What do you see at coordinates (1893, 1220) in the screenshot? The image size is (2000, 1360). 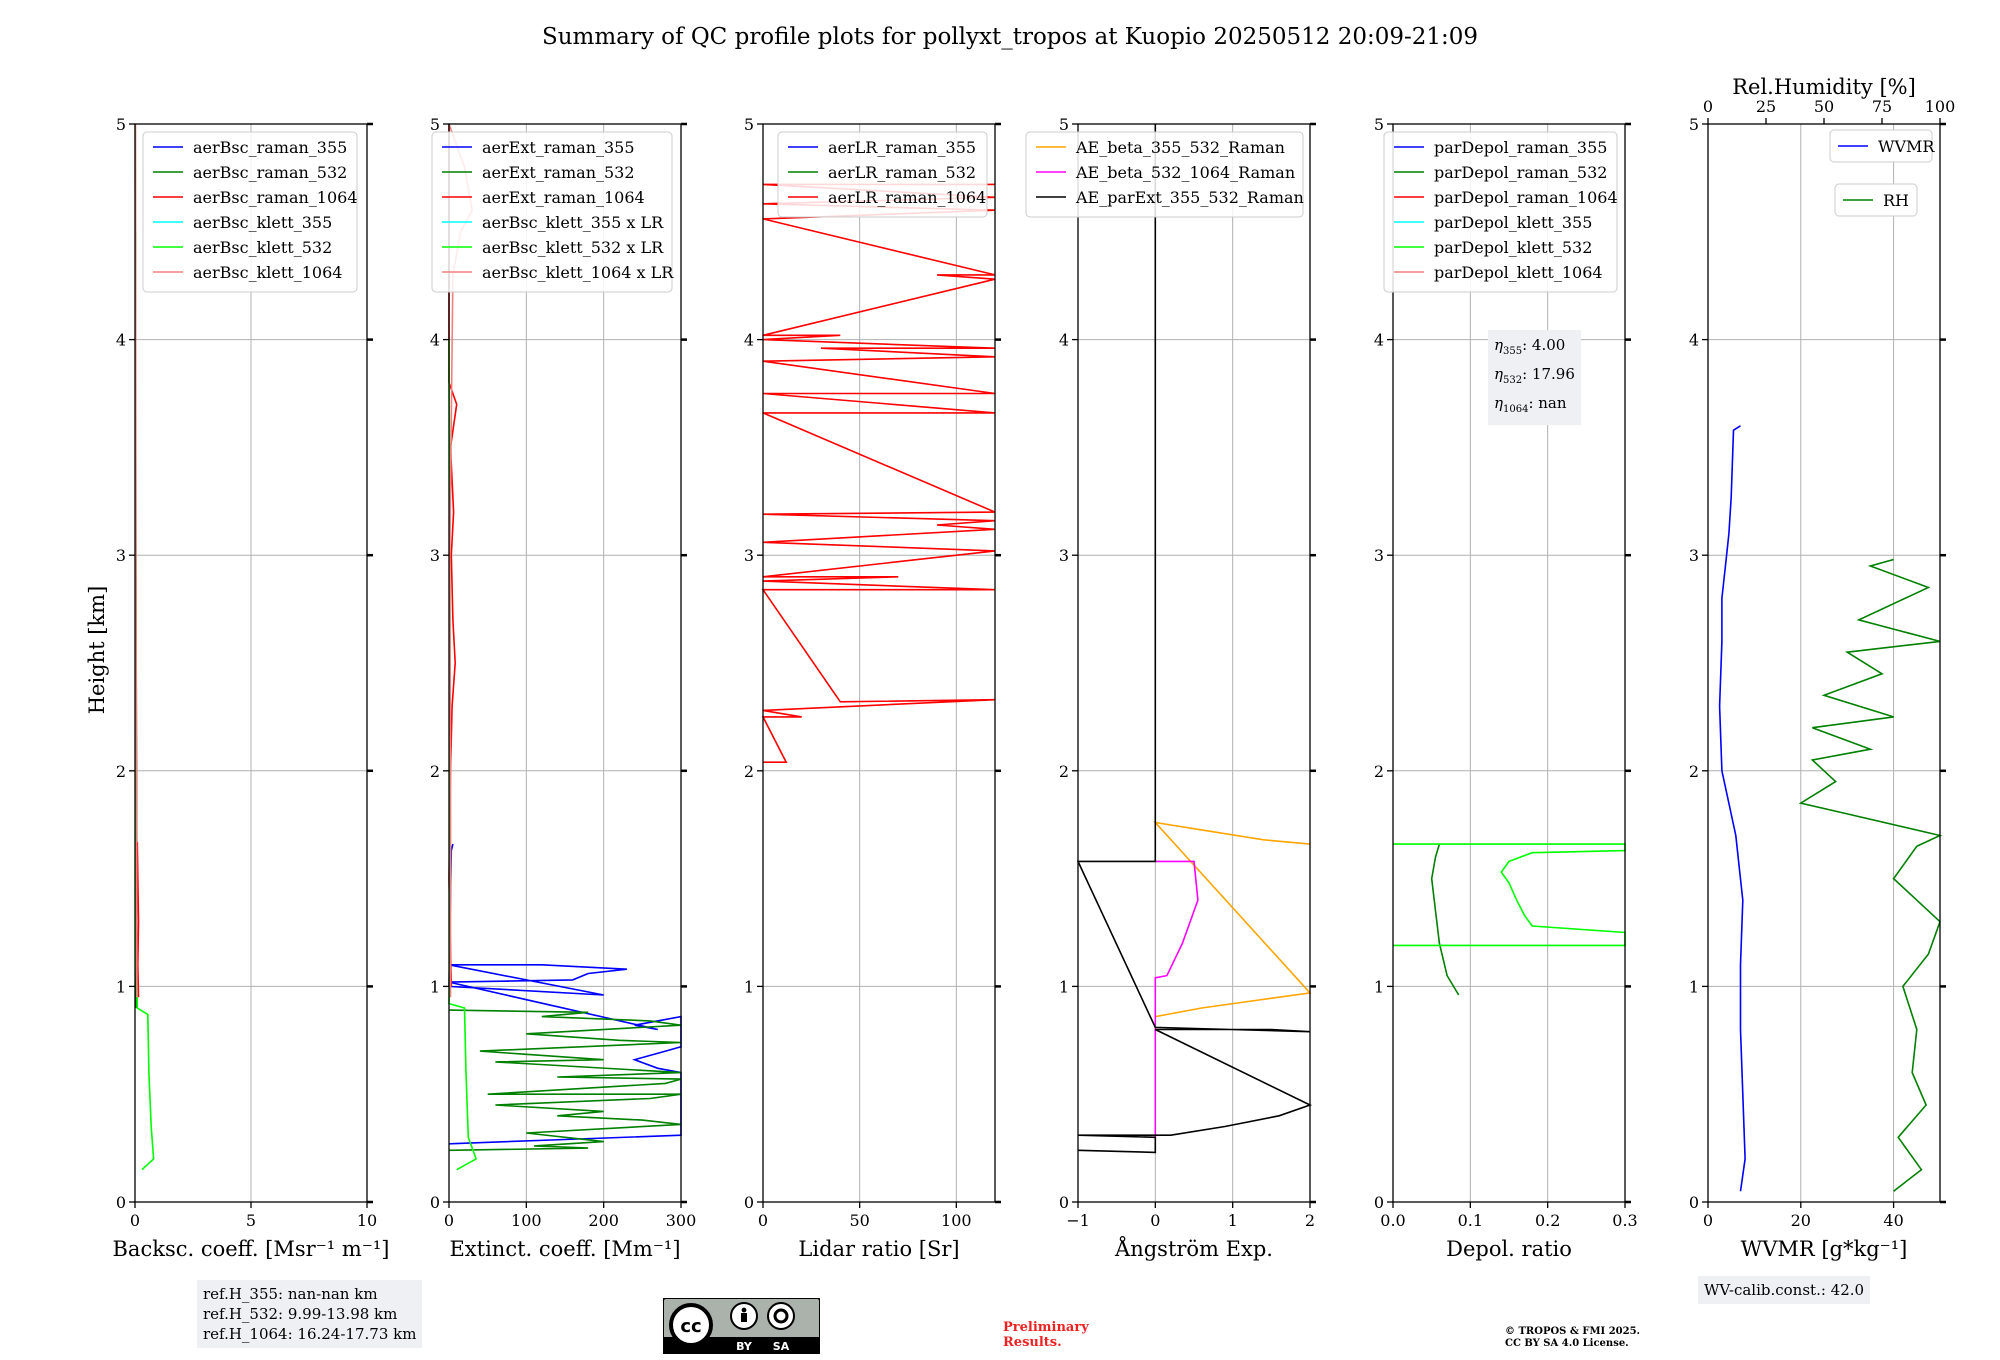 I see `x-tick-label: 40` at bounding box center [1893, 1220].